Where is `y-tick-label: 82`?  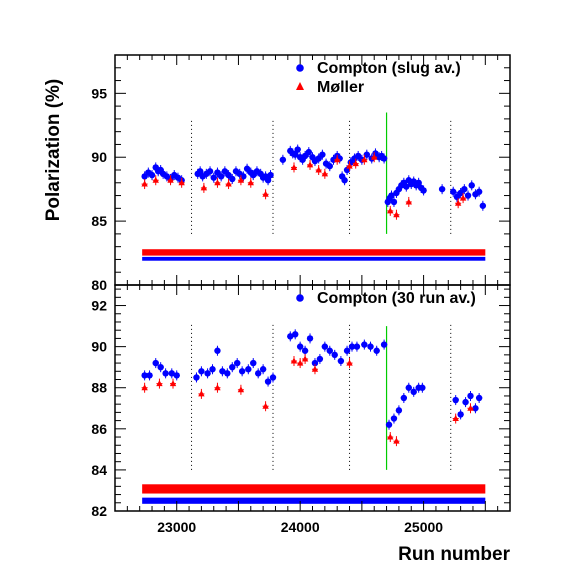
y-tick-label: 82 is located at coordinates (99, 511).